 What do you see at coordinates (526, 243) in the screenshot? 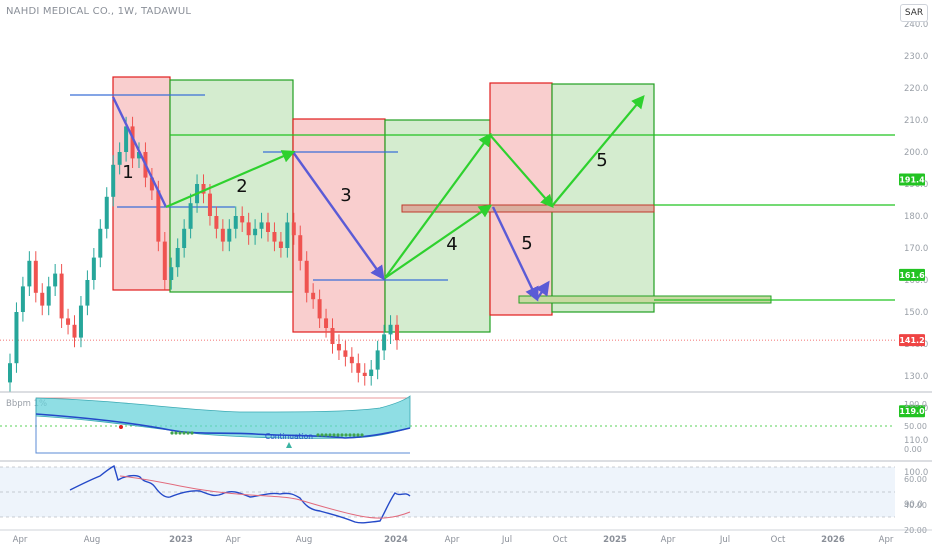
I see `wave-label-5: 5` at bounding box center [526, 243].